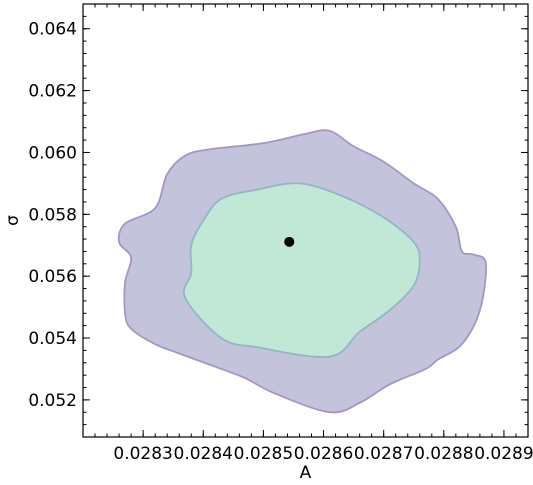 Image resolution: width=533 pixels, height=485 pixels. I want to click on y-tick-label: 0.056, so click(52, 277).